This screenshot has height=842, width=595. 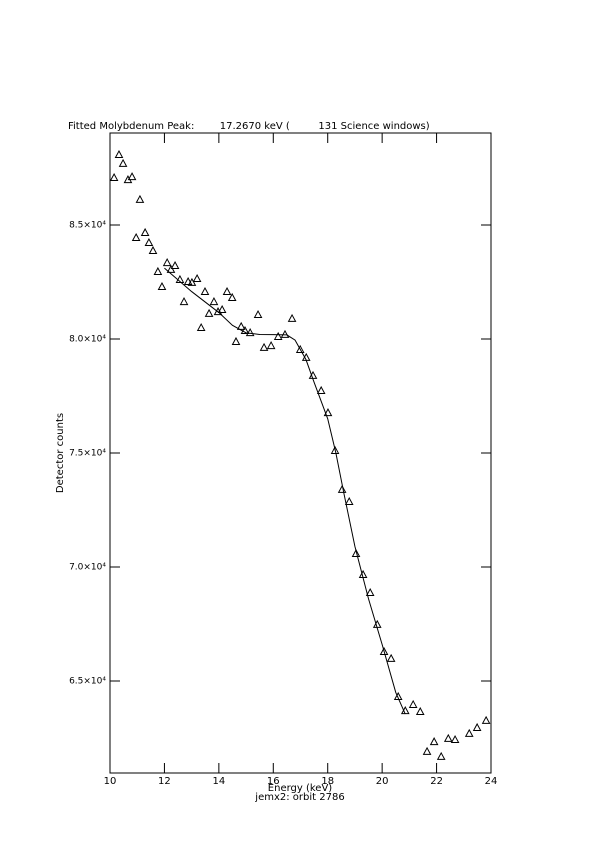 What do you see at coordinates (87, 339) in the screenshot?
I see `y-tick-label: 8.0×10⁴` at bounding box center [87, 339].